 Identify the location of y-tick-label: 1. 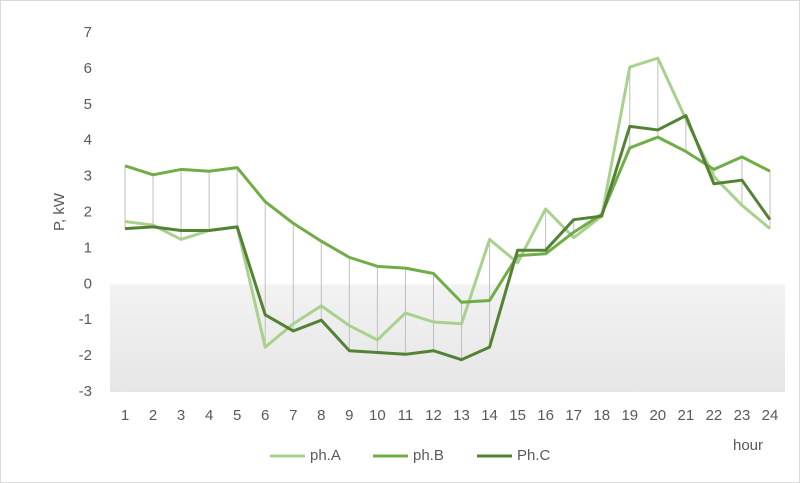
(88, 247).